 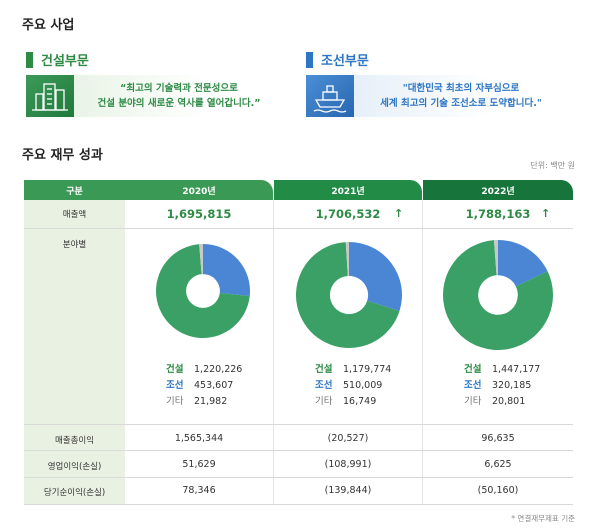 I want to click on net-profit-2021: (139,844), so click(x=348, y=490).